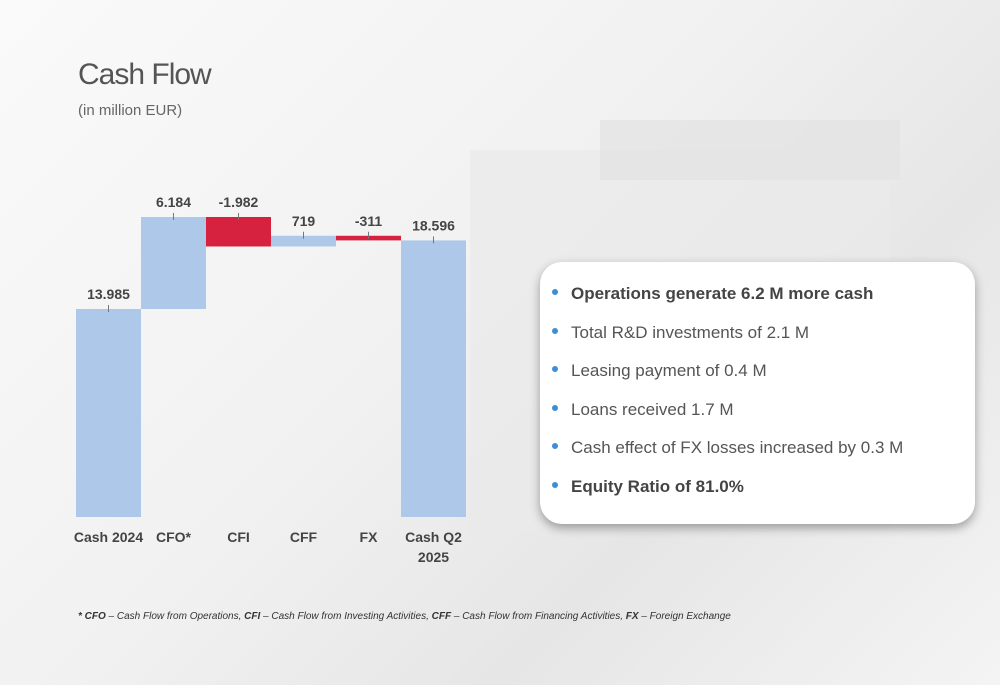 The height and width of the screenshot is (685, 1000). I want to click on footnote-text: – Cash Flow from Financing Activities,, so click(538, 616).